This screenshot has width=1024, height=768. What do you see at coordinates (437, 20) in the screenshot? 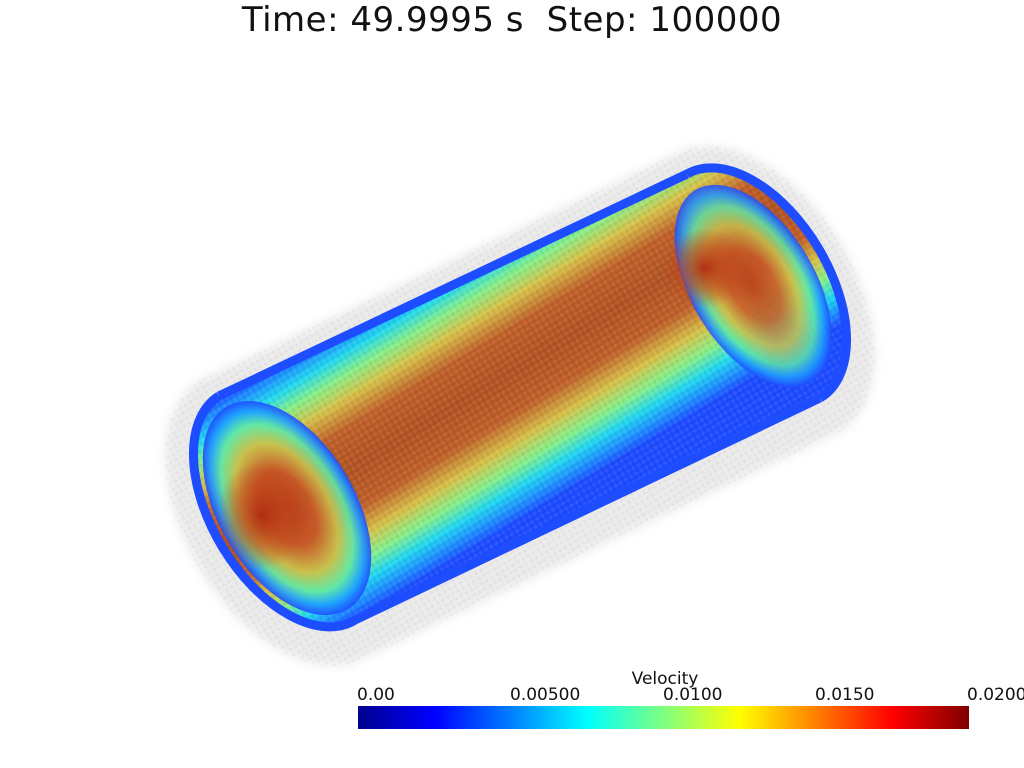
I see `time-value: 49.9995 s` at bounding box center [437, 20].